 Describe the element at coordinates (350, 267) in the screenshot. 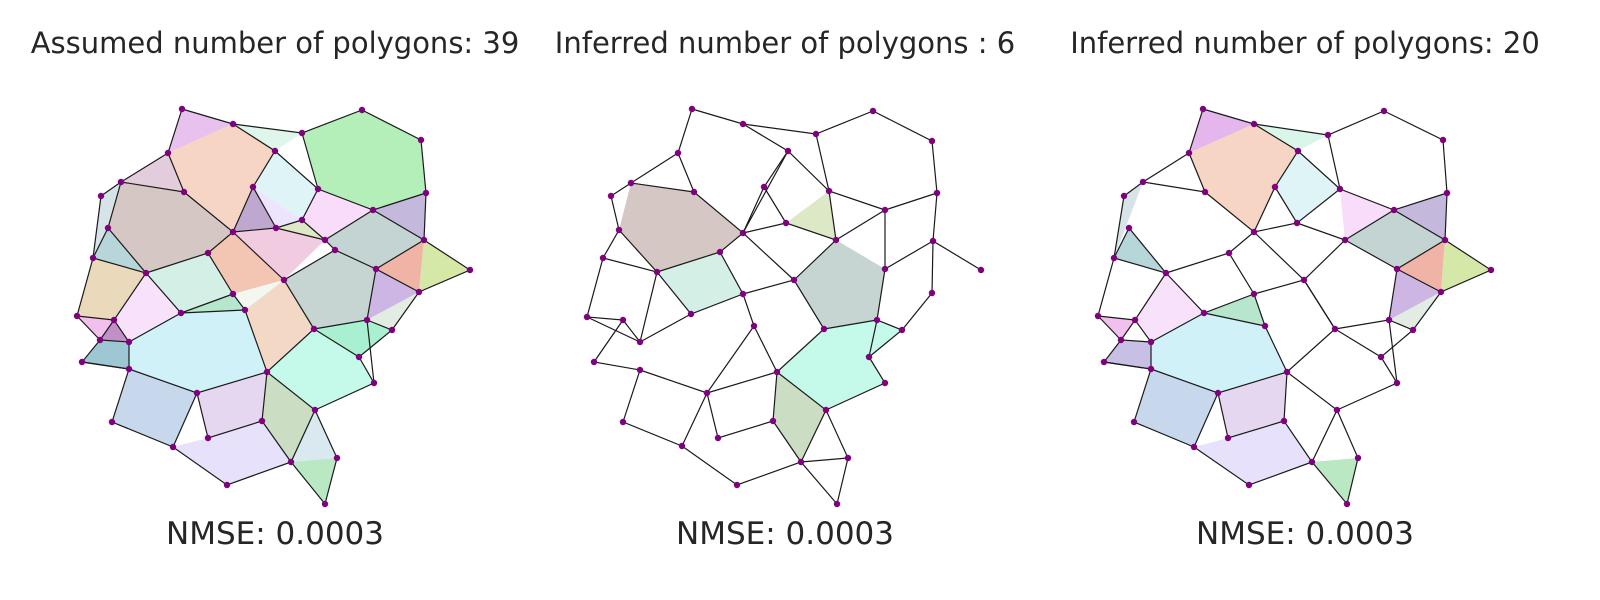

I see `edge-path` at that location.